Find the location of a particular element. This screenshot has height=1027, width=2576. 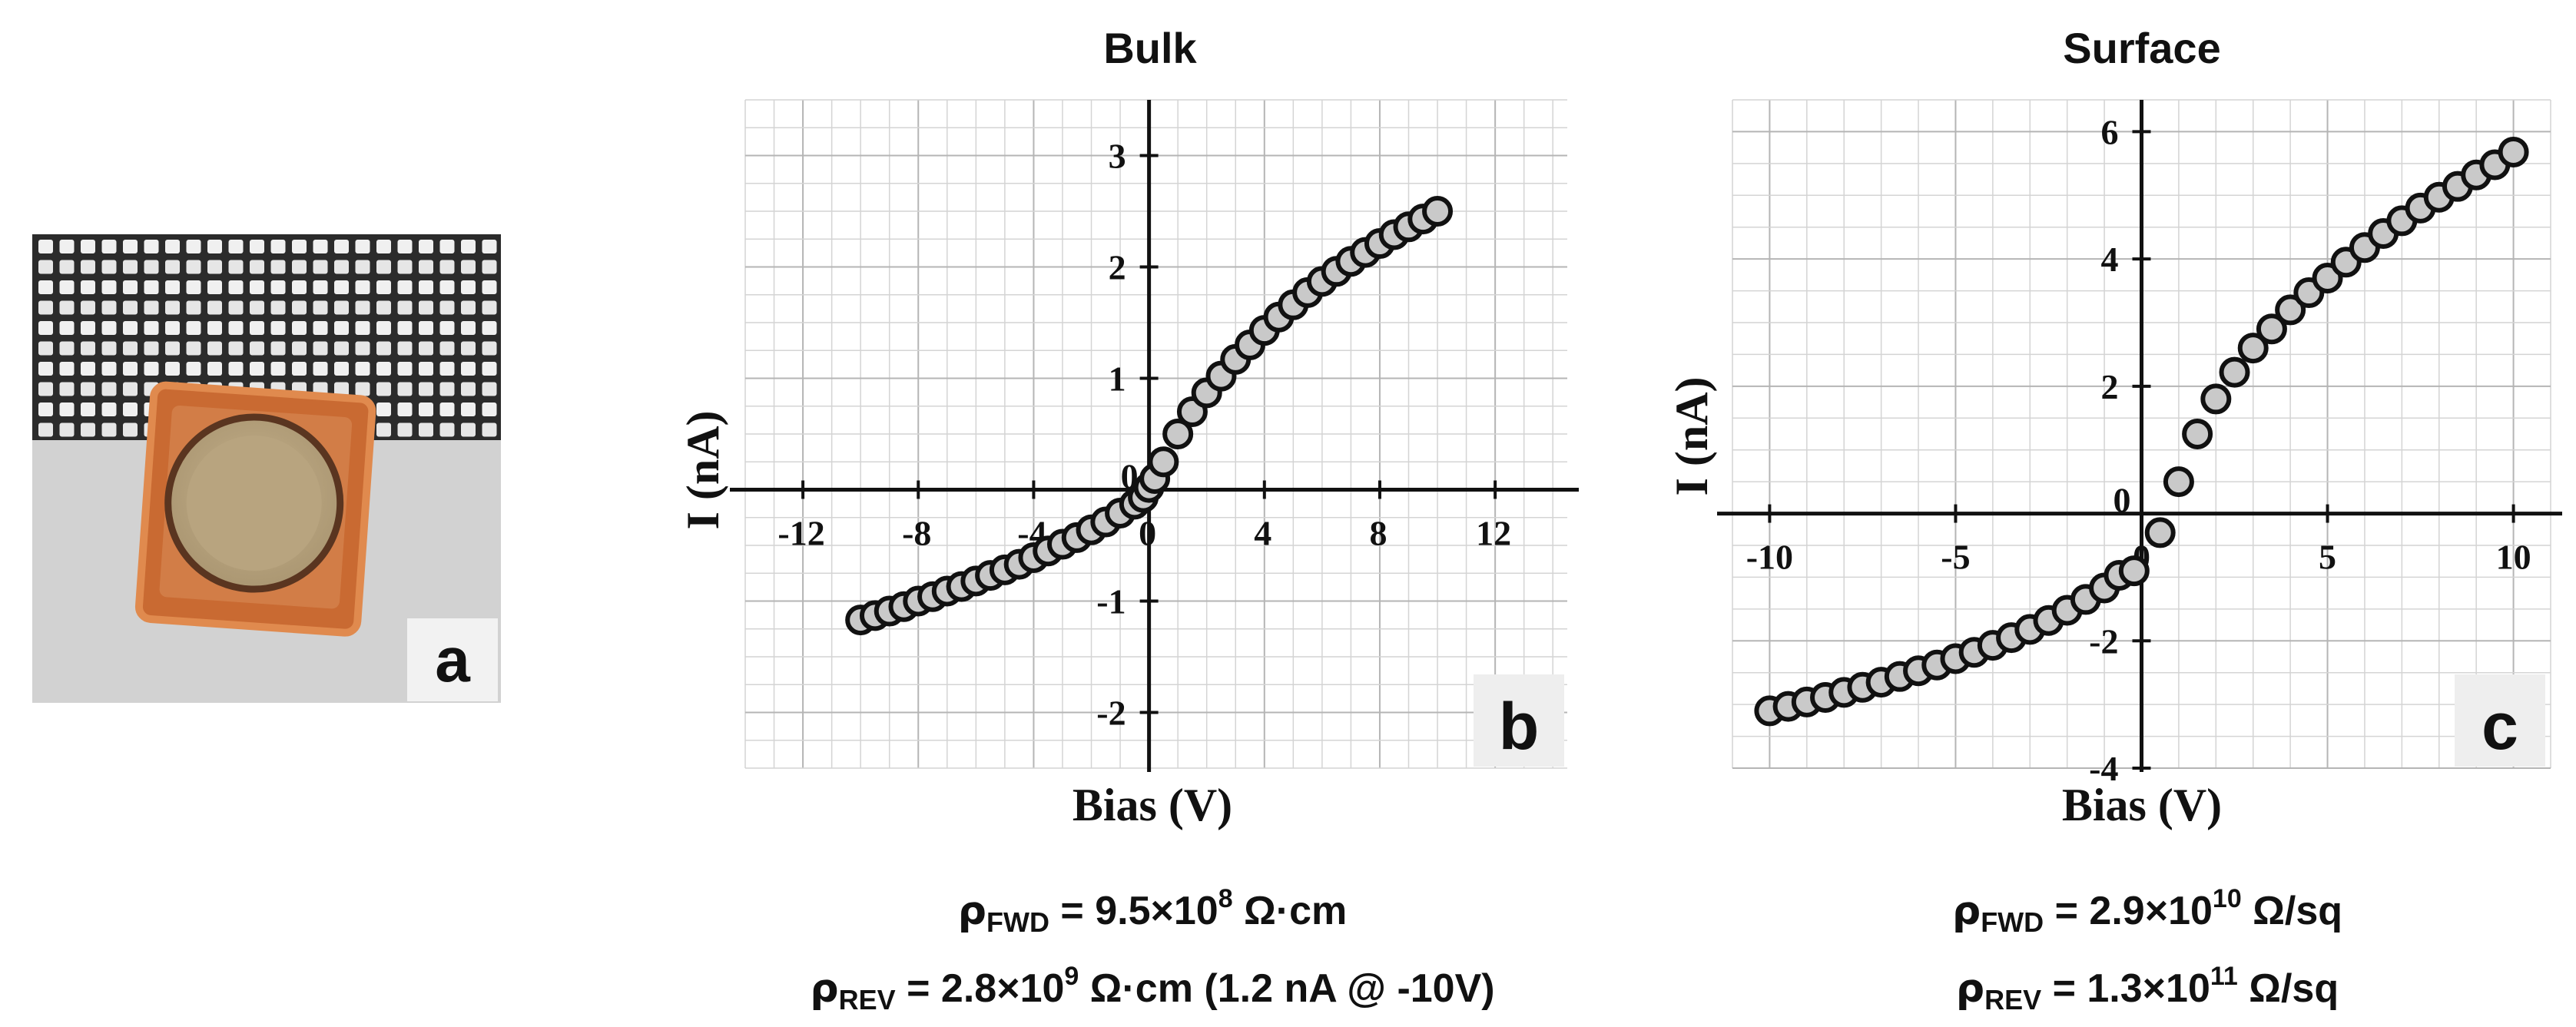

x-tick-label: -8 is located at coordinates (916, 533).